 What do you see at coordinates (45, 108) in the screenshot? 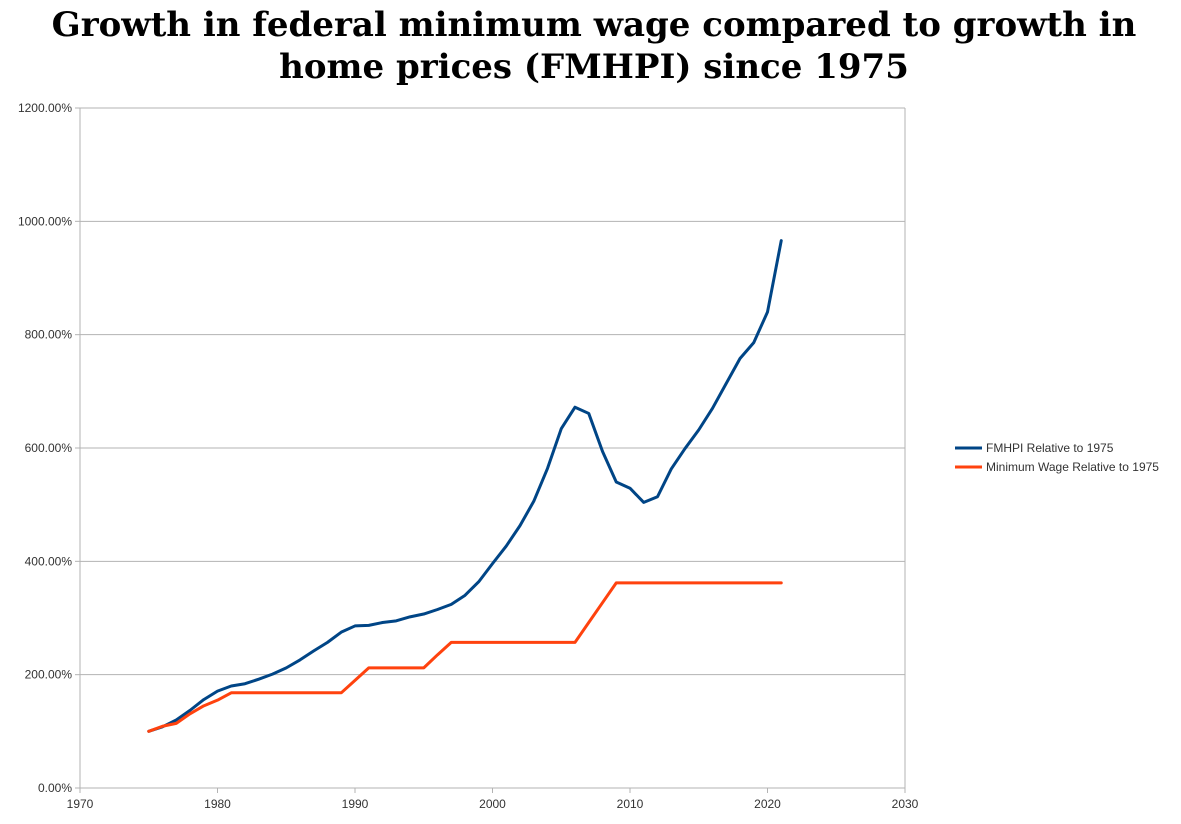
I see `y-tick-label: 1200.00%` at bounding box center [45, 108].